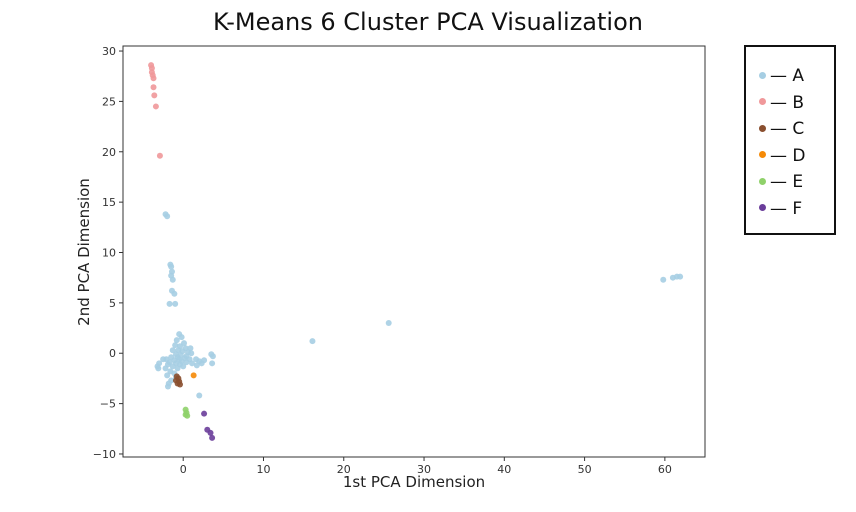 Image resolution: width=856 pixels, height=512 pixels. I want to click on y-tick-label: −5, so click(108, 404).